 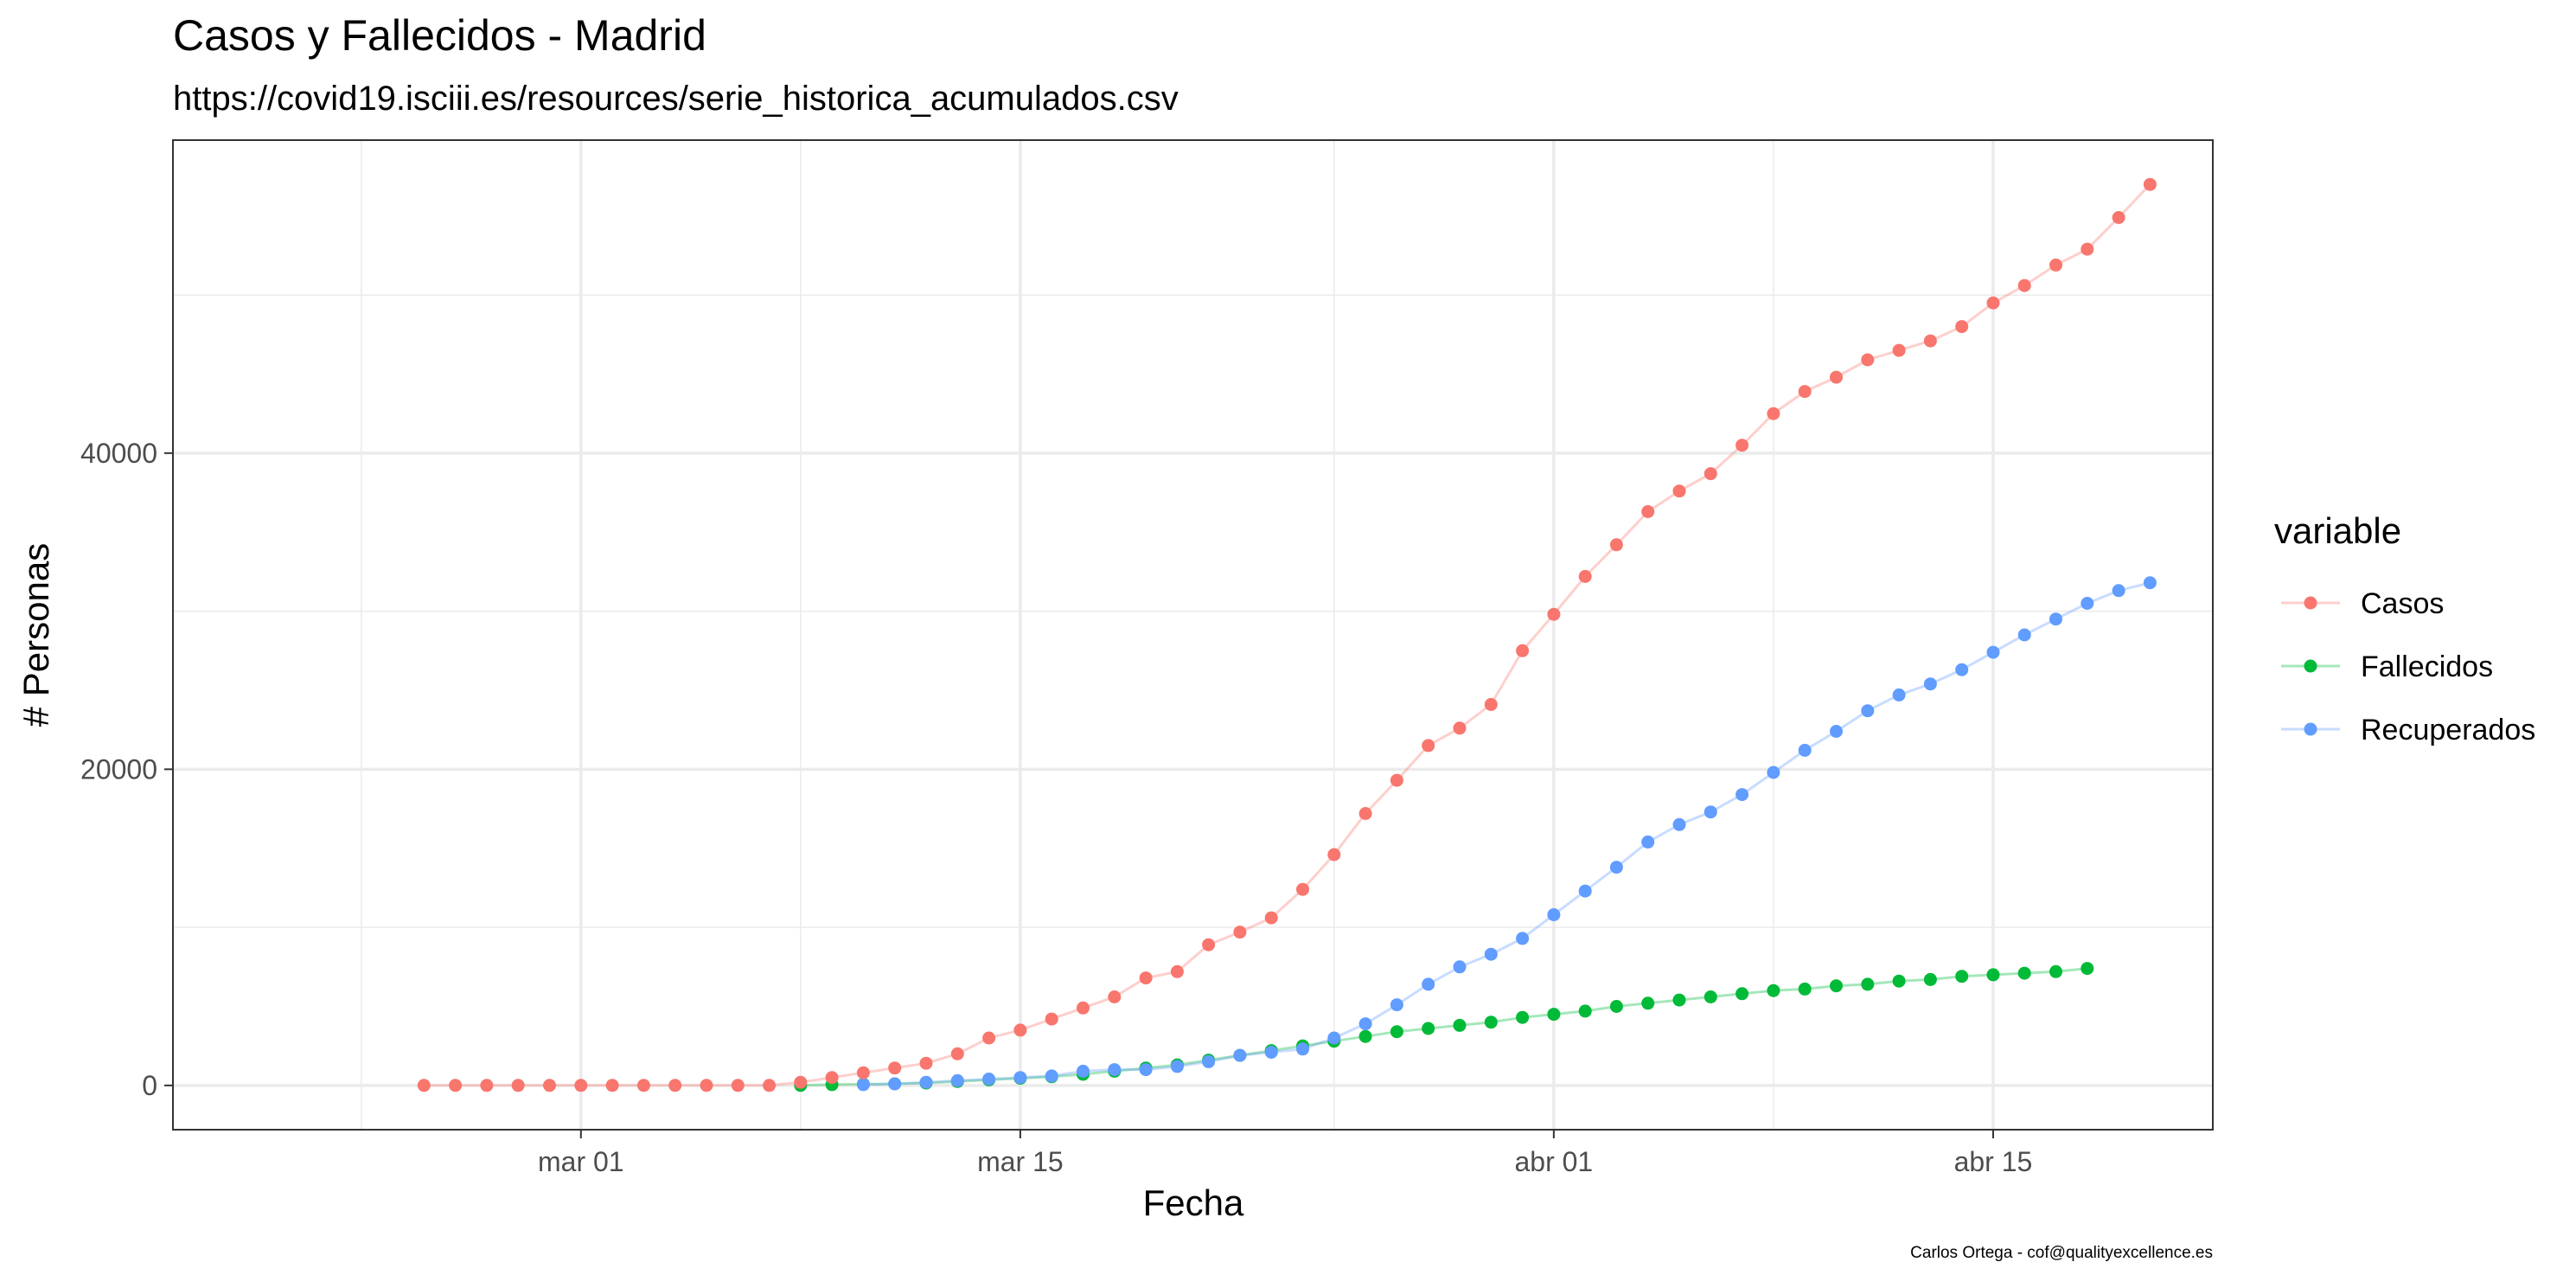 I want to click on legend: variable Casos Fallecidos Recuperados, so click(x=2405, y=628).